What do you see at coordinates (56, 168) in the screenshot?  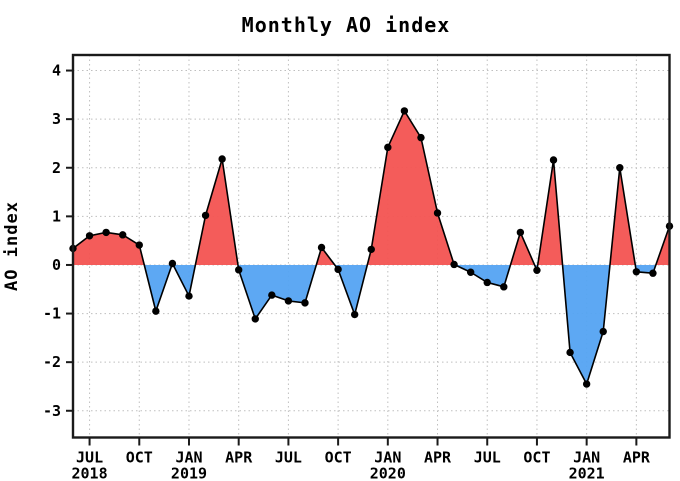 I see `y-tick-label: 2` at bounding box center [56, 168].